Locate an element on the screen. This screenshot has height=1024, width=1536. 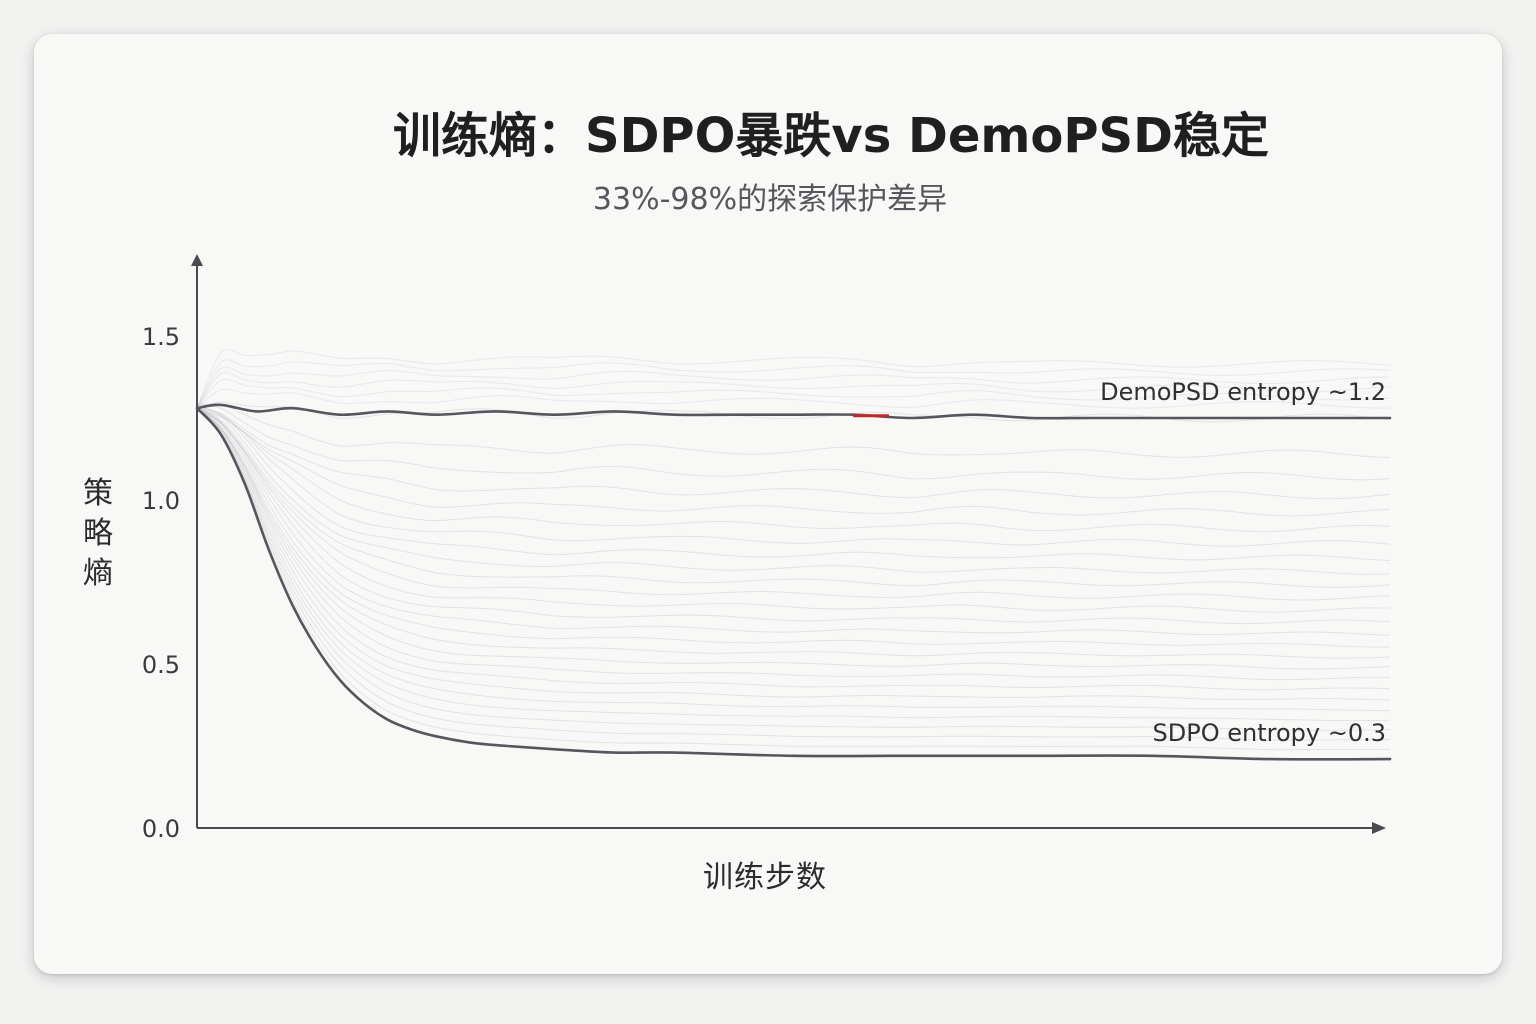
demopsd-label: DemoPSD entropy ~1.2 is located at coordinates (1243, 392).